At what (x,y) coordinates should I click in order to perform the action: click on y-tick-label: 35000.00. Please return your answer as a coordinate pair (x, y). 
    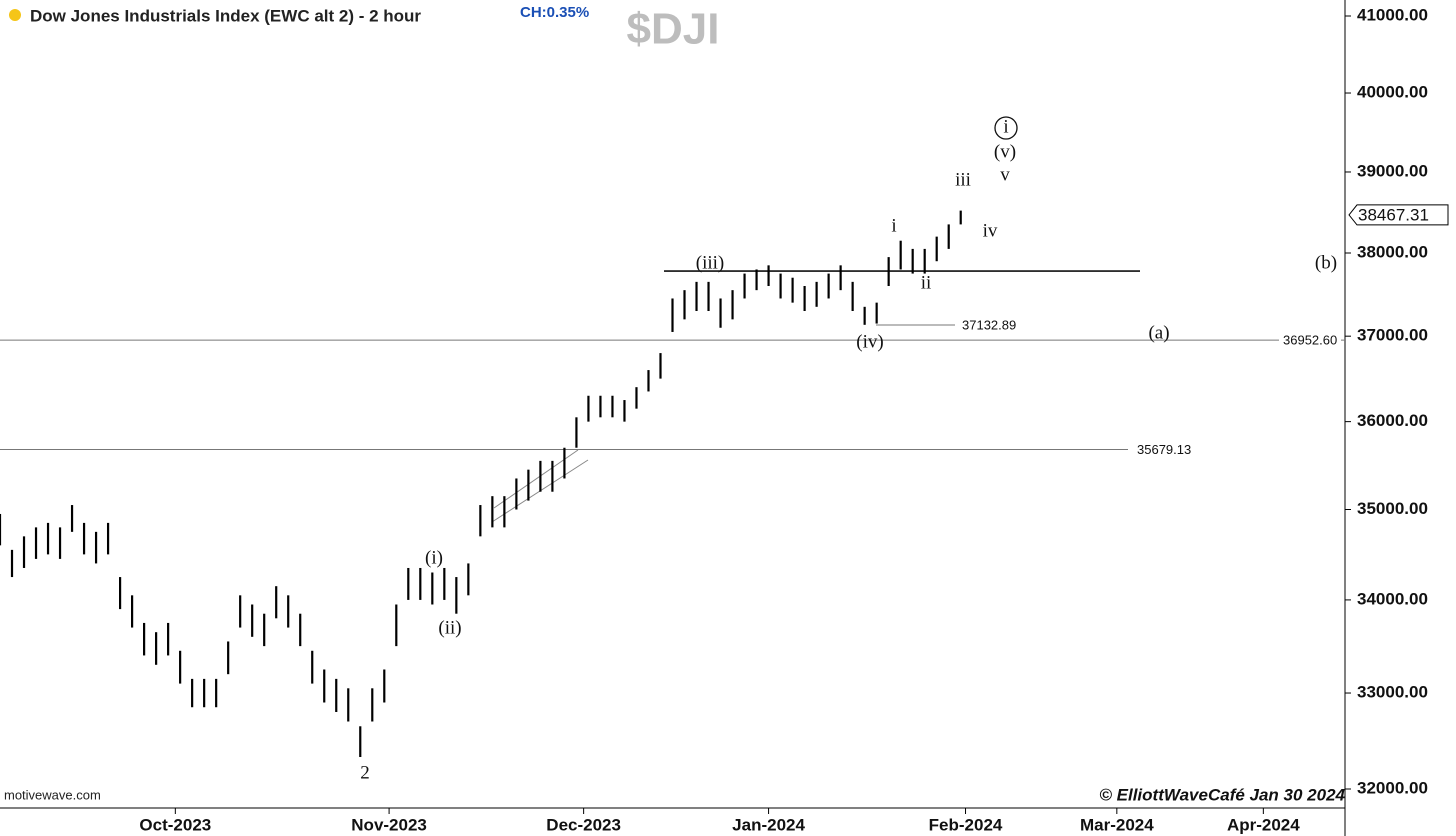
    Looking at the image, I should click on (1392, 508).